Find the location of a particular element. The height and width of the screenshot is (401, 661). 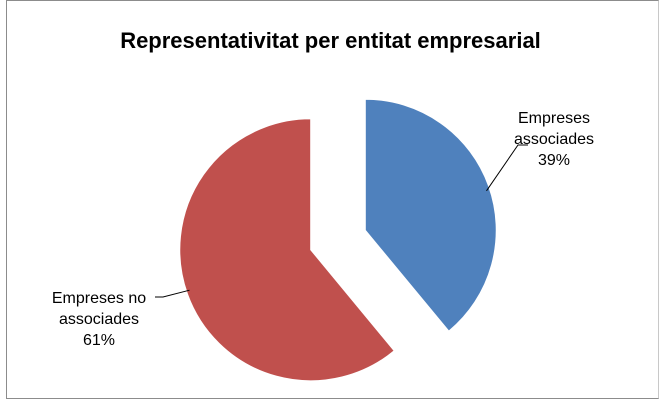

pie-slice-empreses-associades is located at coordinates (430, 215).